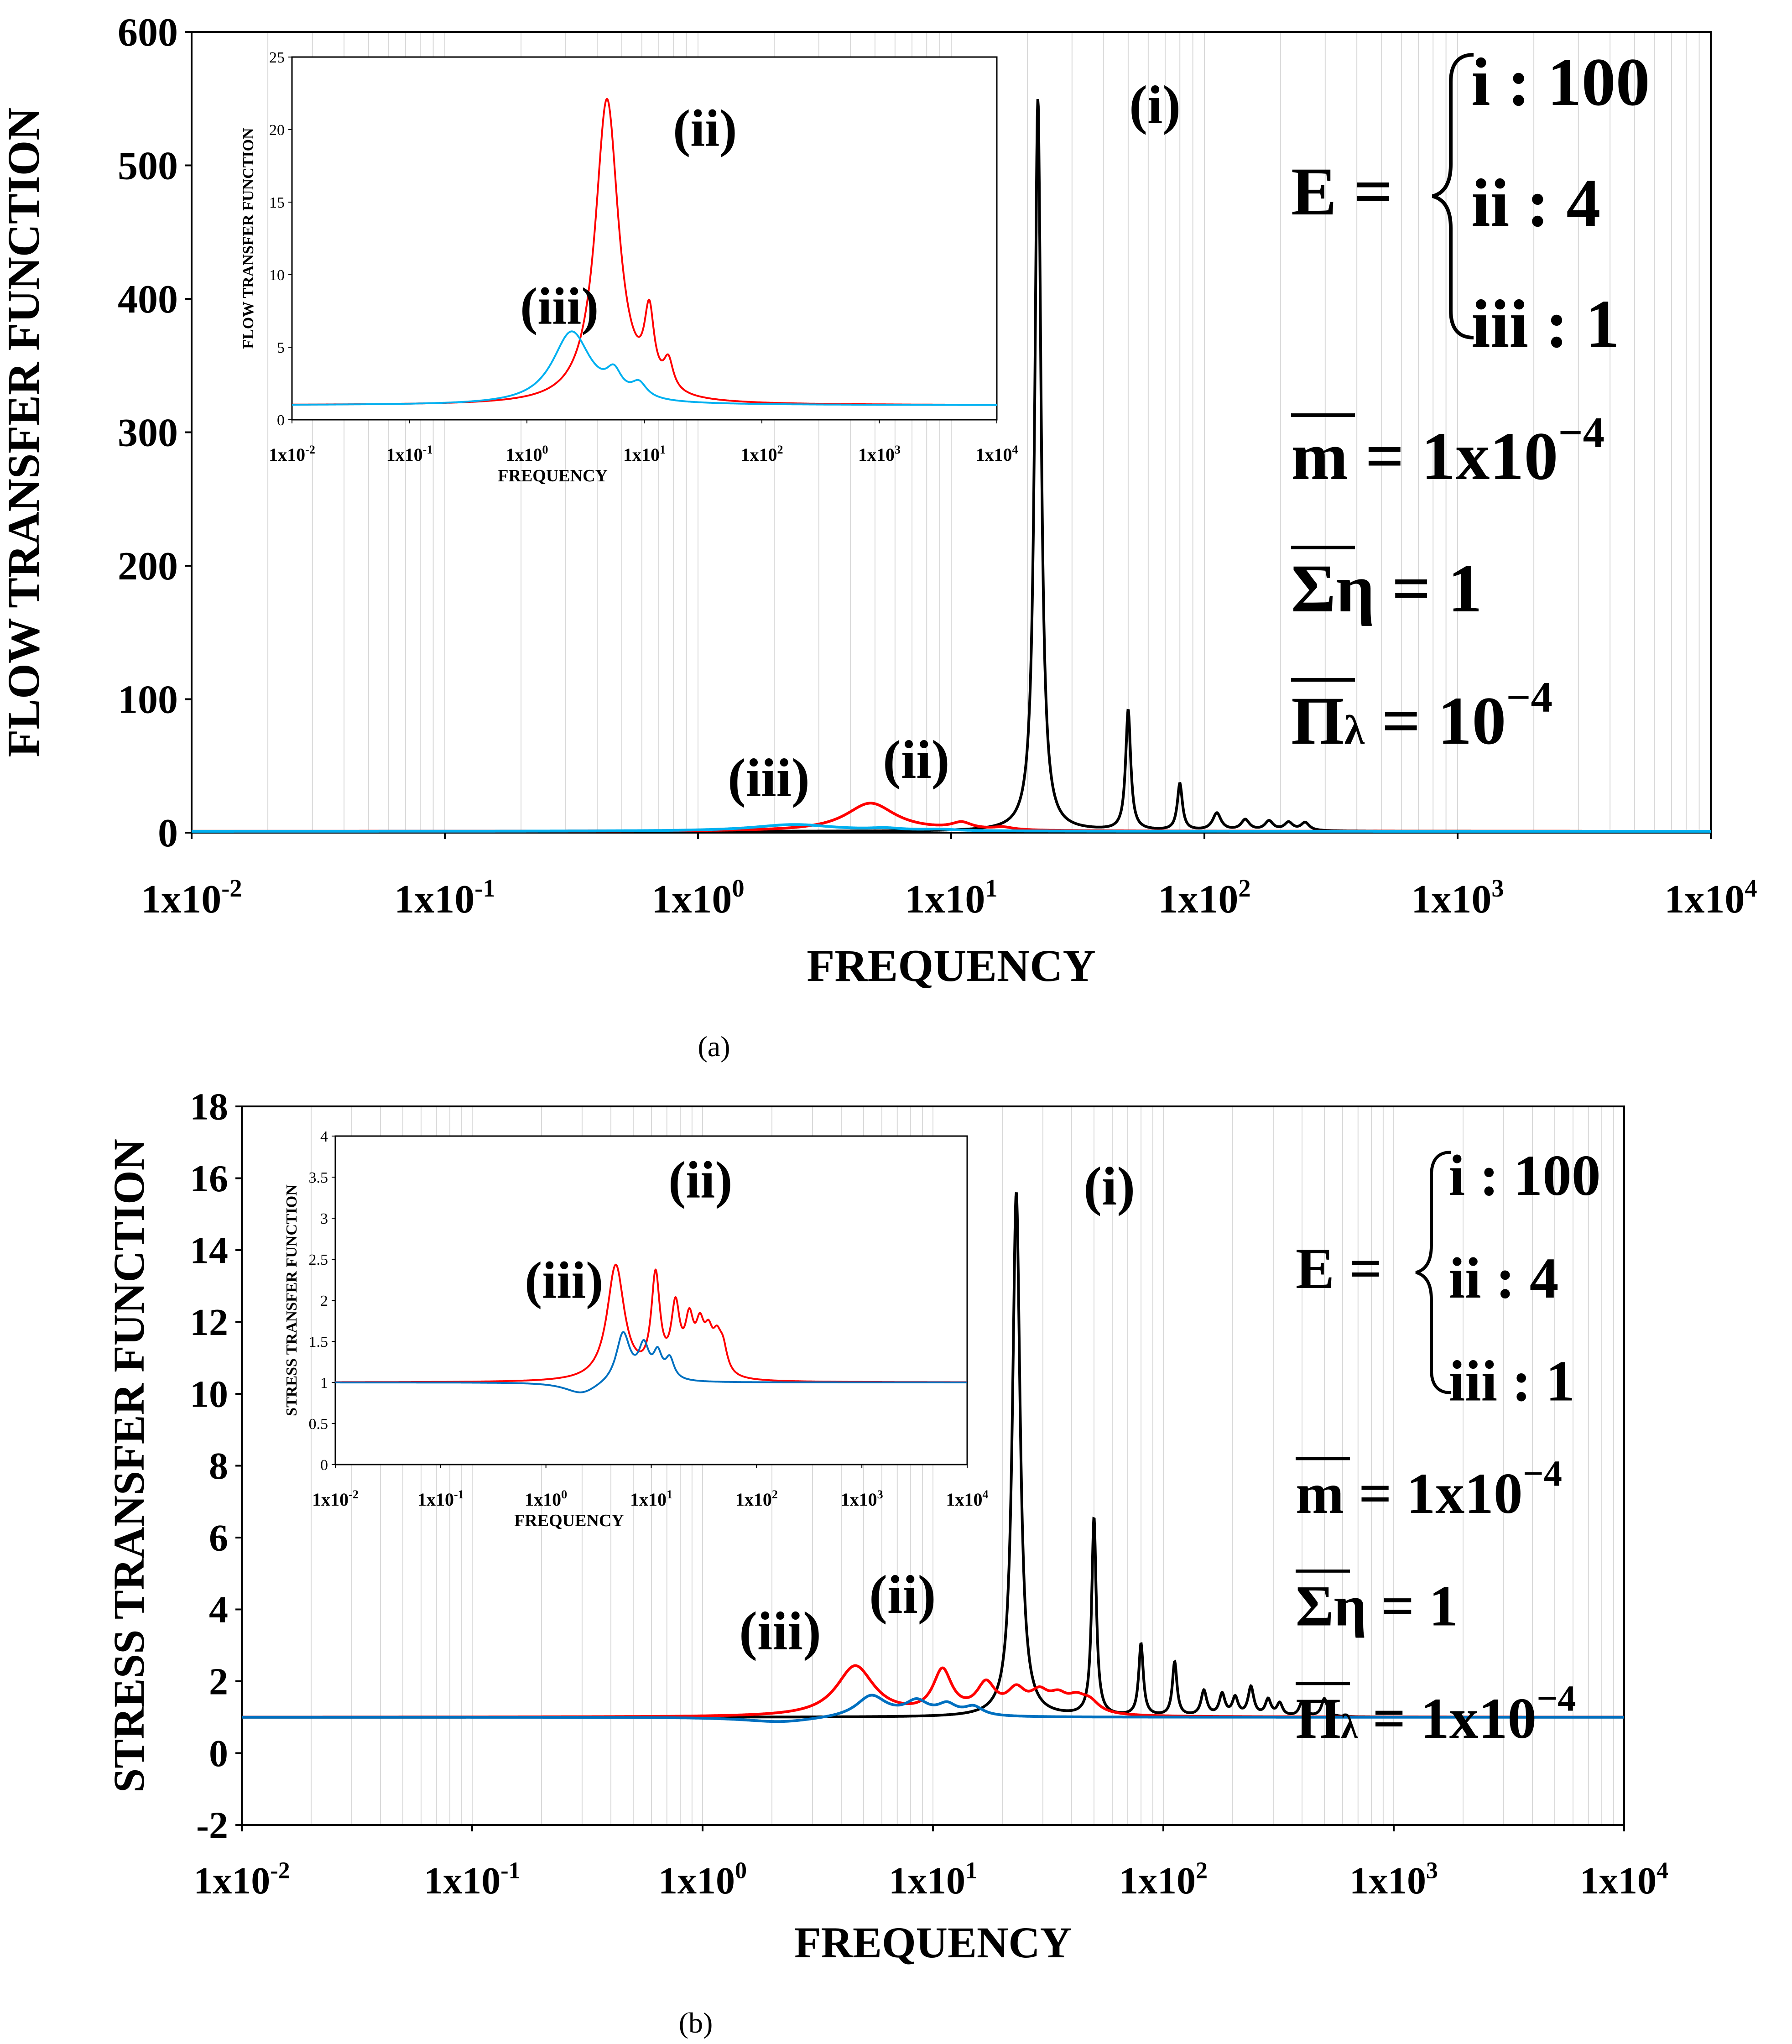 This screenshot has width=1792, height=2044. I want to click on x-axis-label: FREQUENCY, so click(933, 1942).